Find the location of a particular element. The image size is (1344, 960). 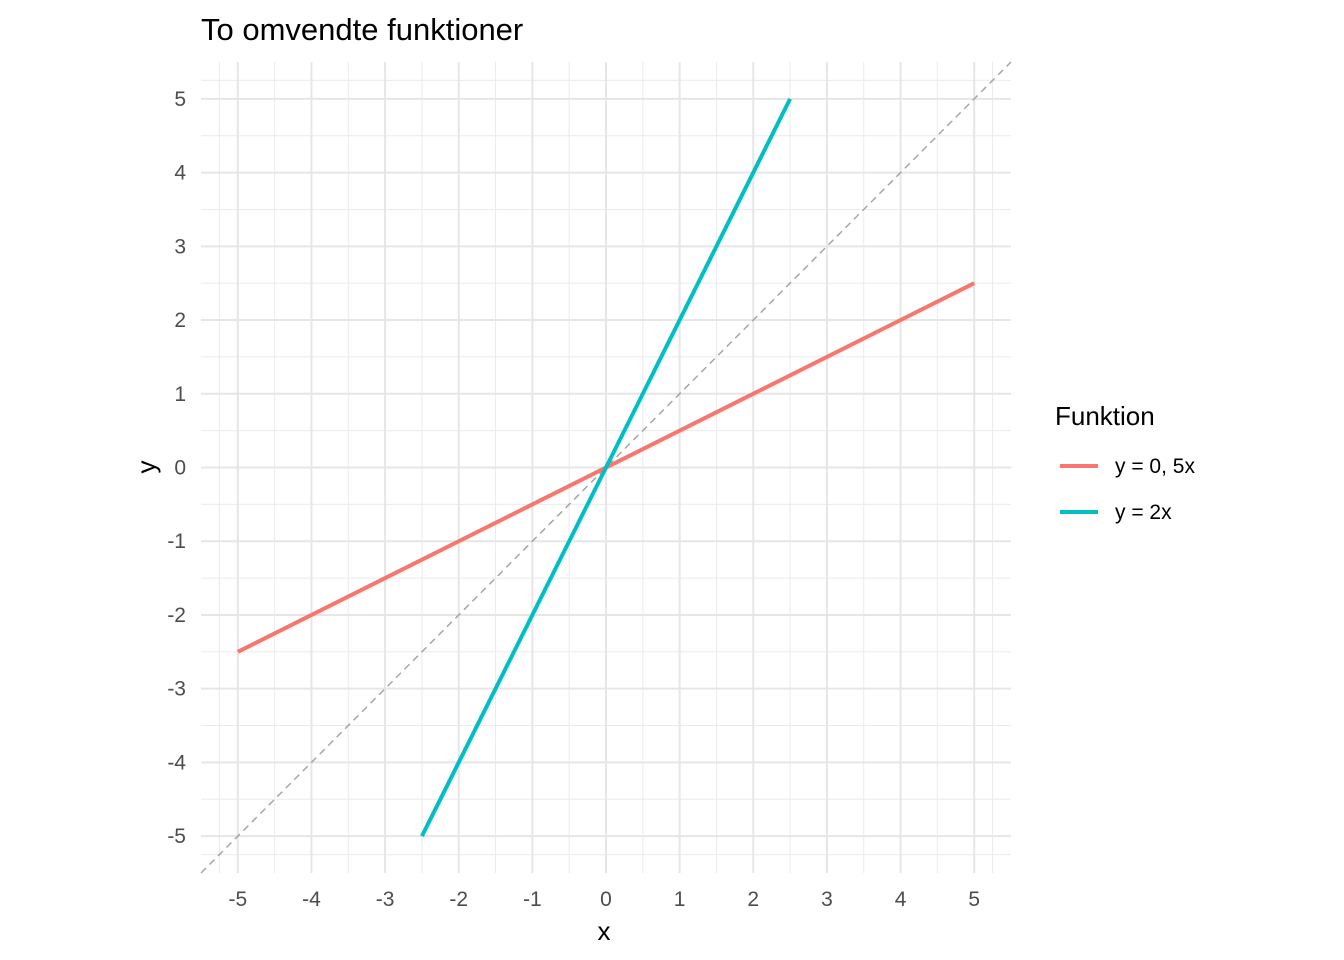

legend-label: y = 2x is located at coordinates (1143, 512).